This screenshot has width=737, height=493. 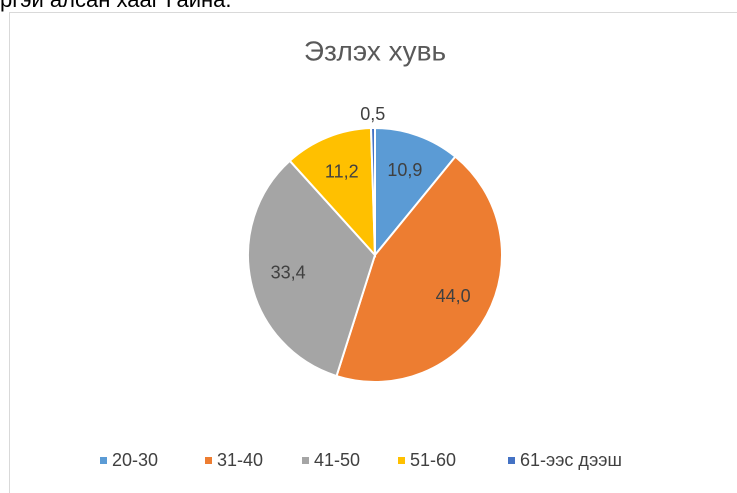 I want to click on data-label: 0,5, so click(x=372, y=114).